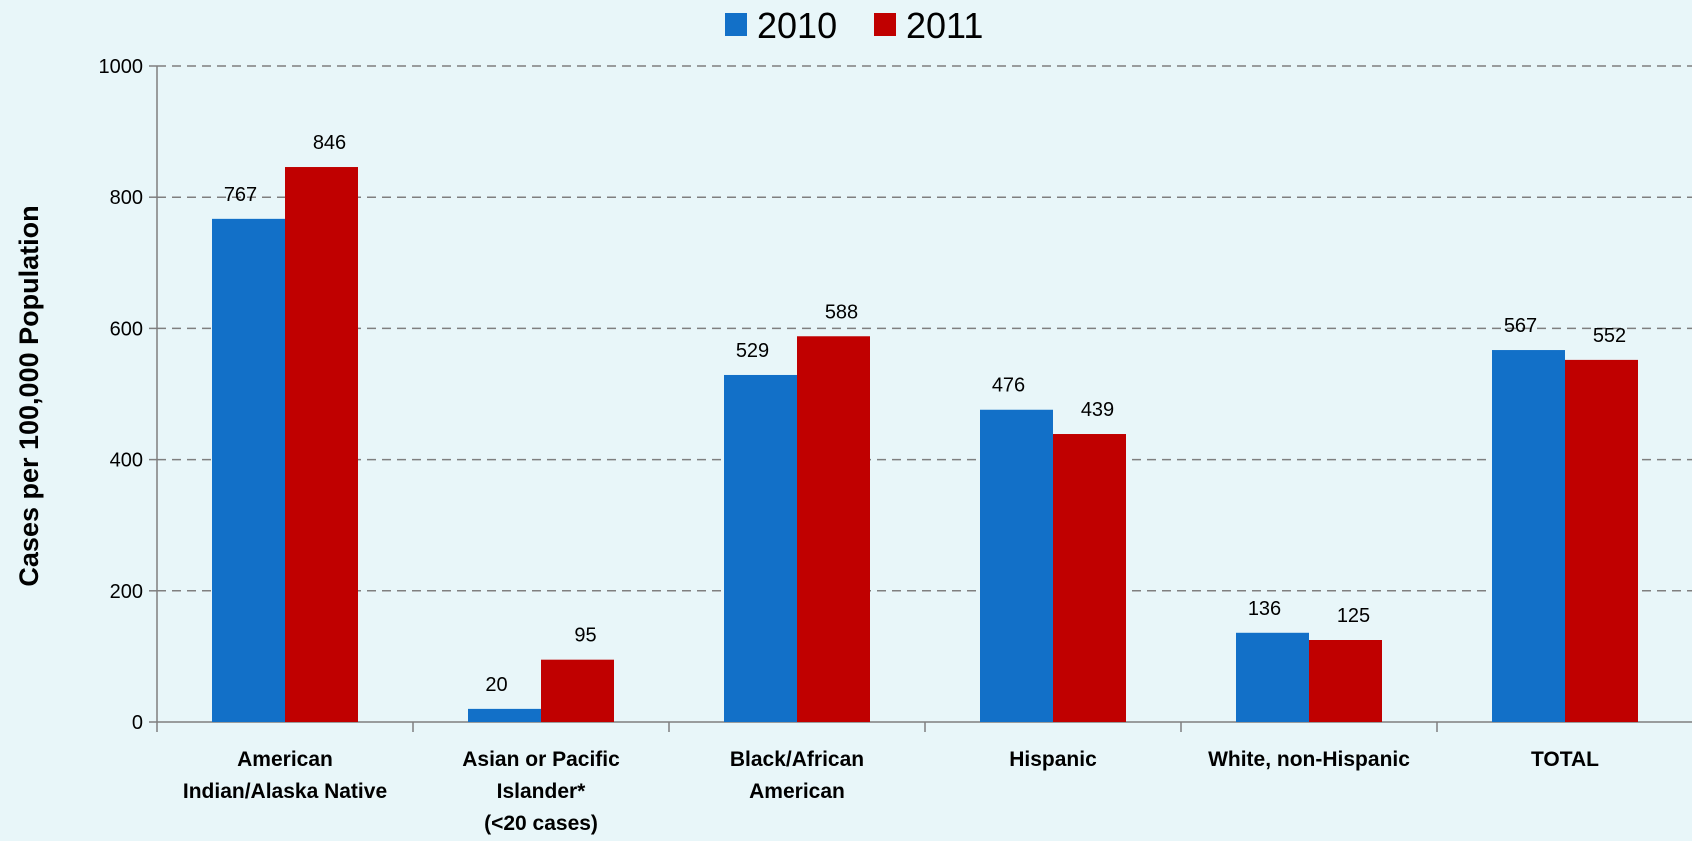 The height and width of the screenshot is (841, 1692). I want to click on category-label: White, non-Hispanic, so click(1309, 759).